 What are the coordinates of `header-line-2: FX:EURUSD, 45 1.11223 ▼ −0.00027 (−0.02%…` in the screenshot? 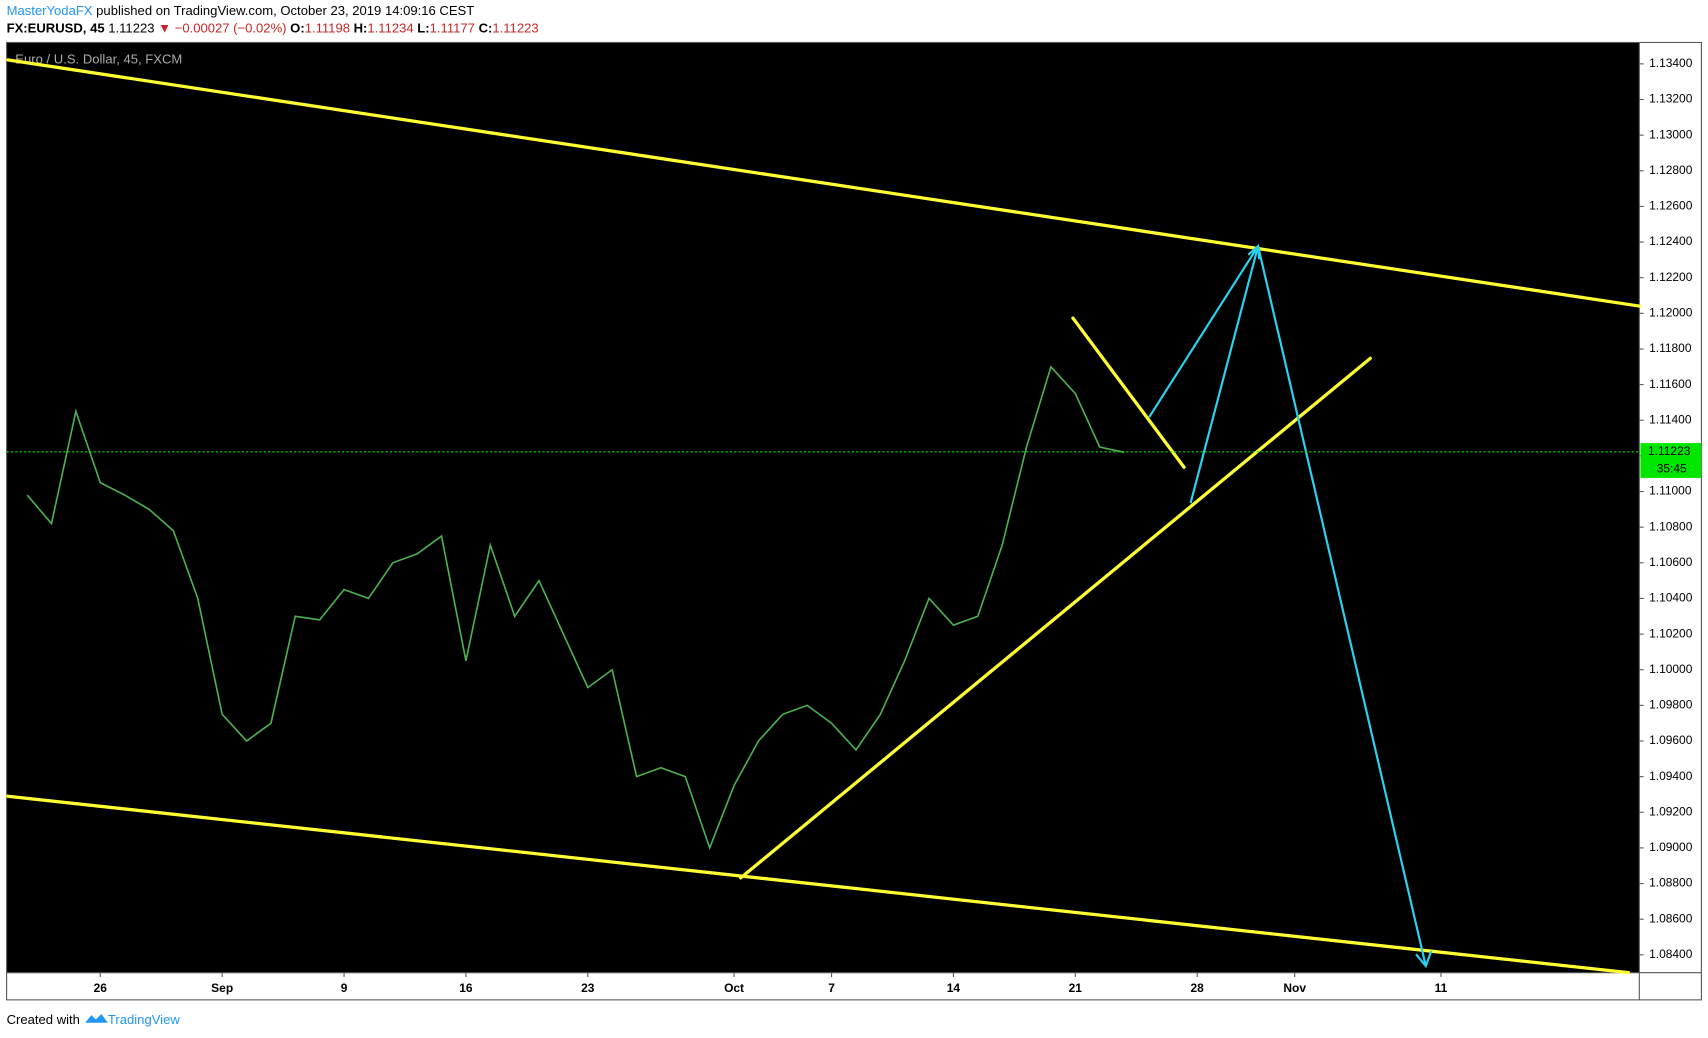 It's located at (273, 28).